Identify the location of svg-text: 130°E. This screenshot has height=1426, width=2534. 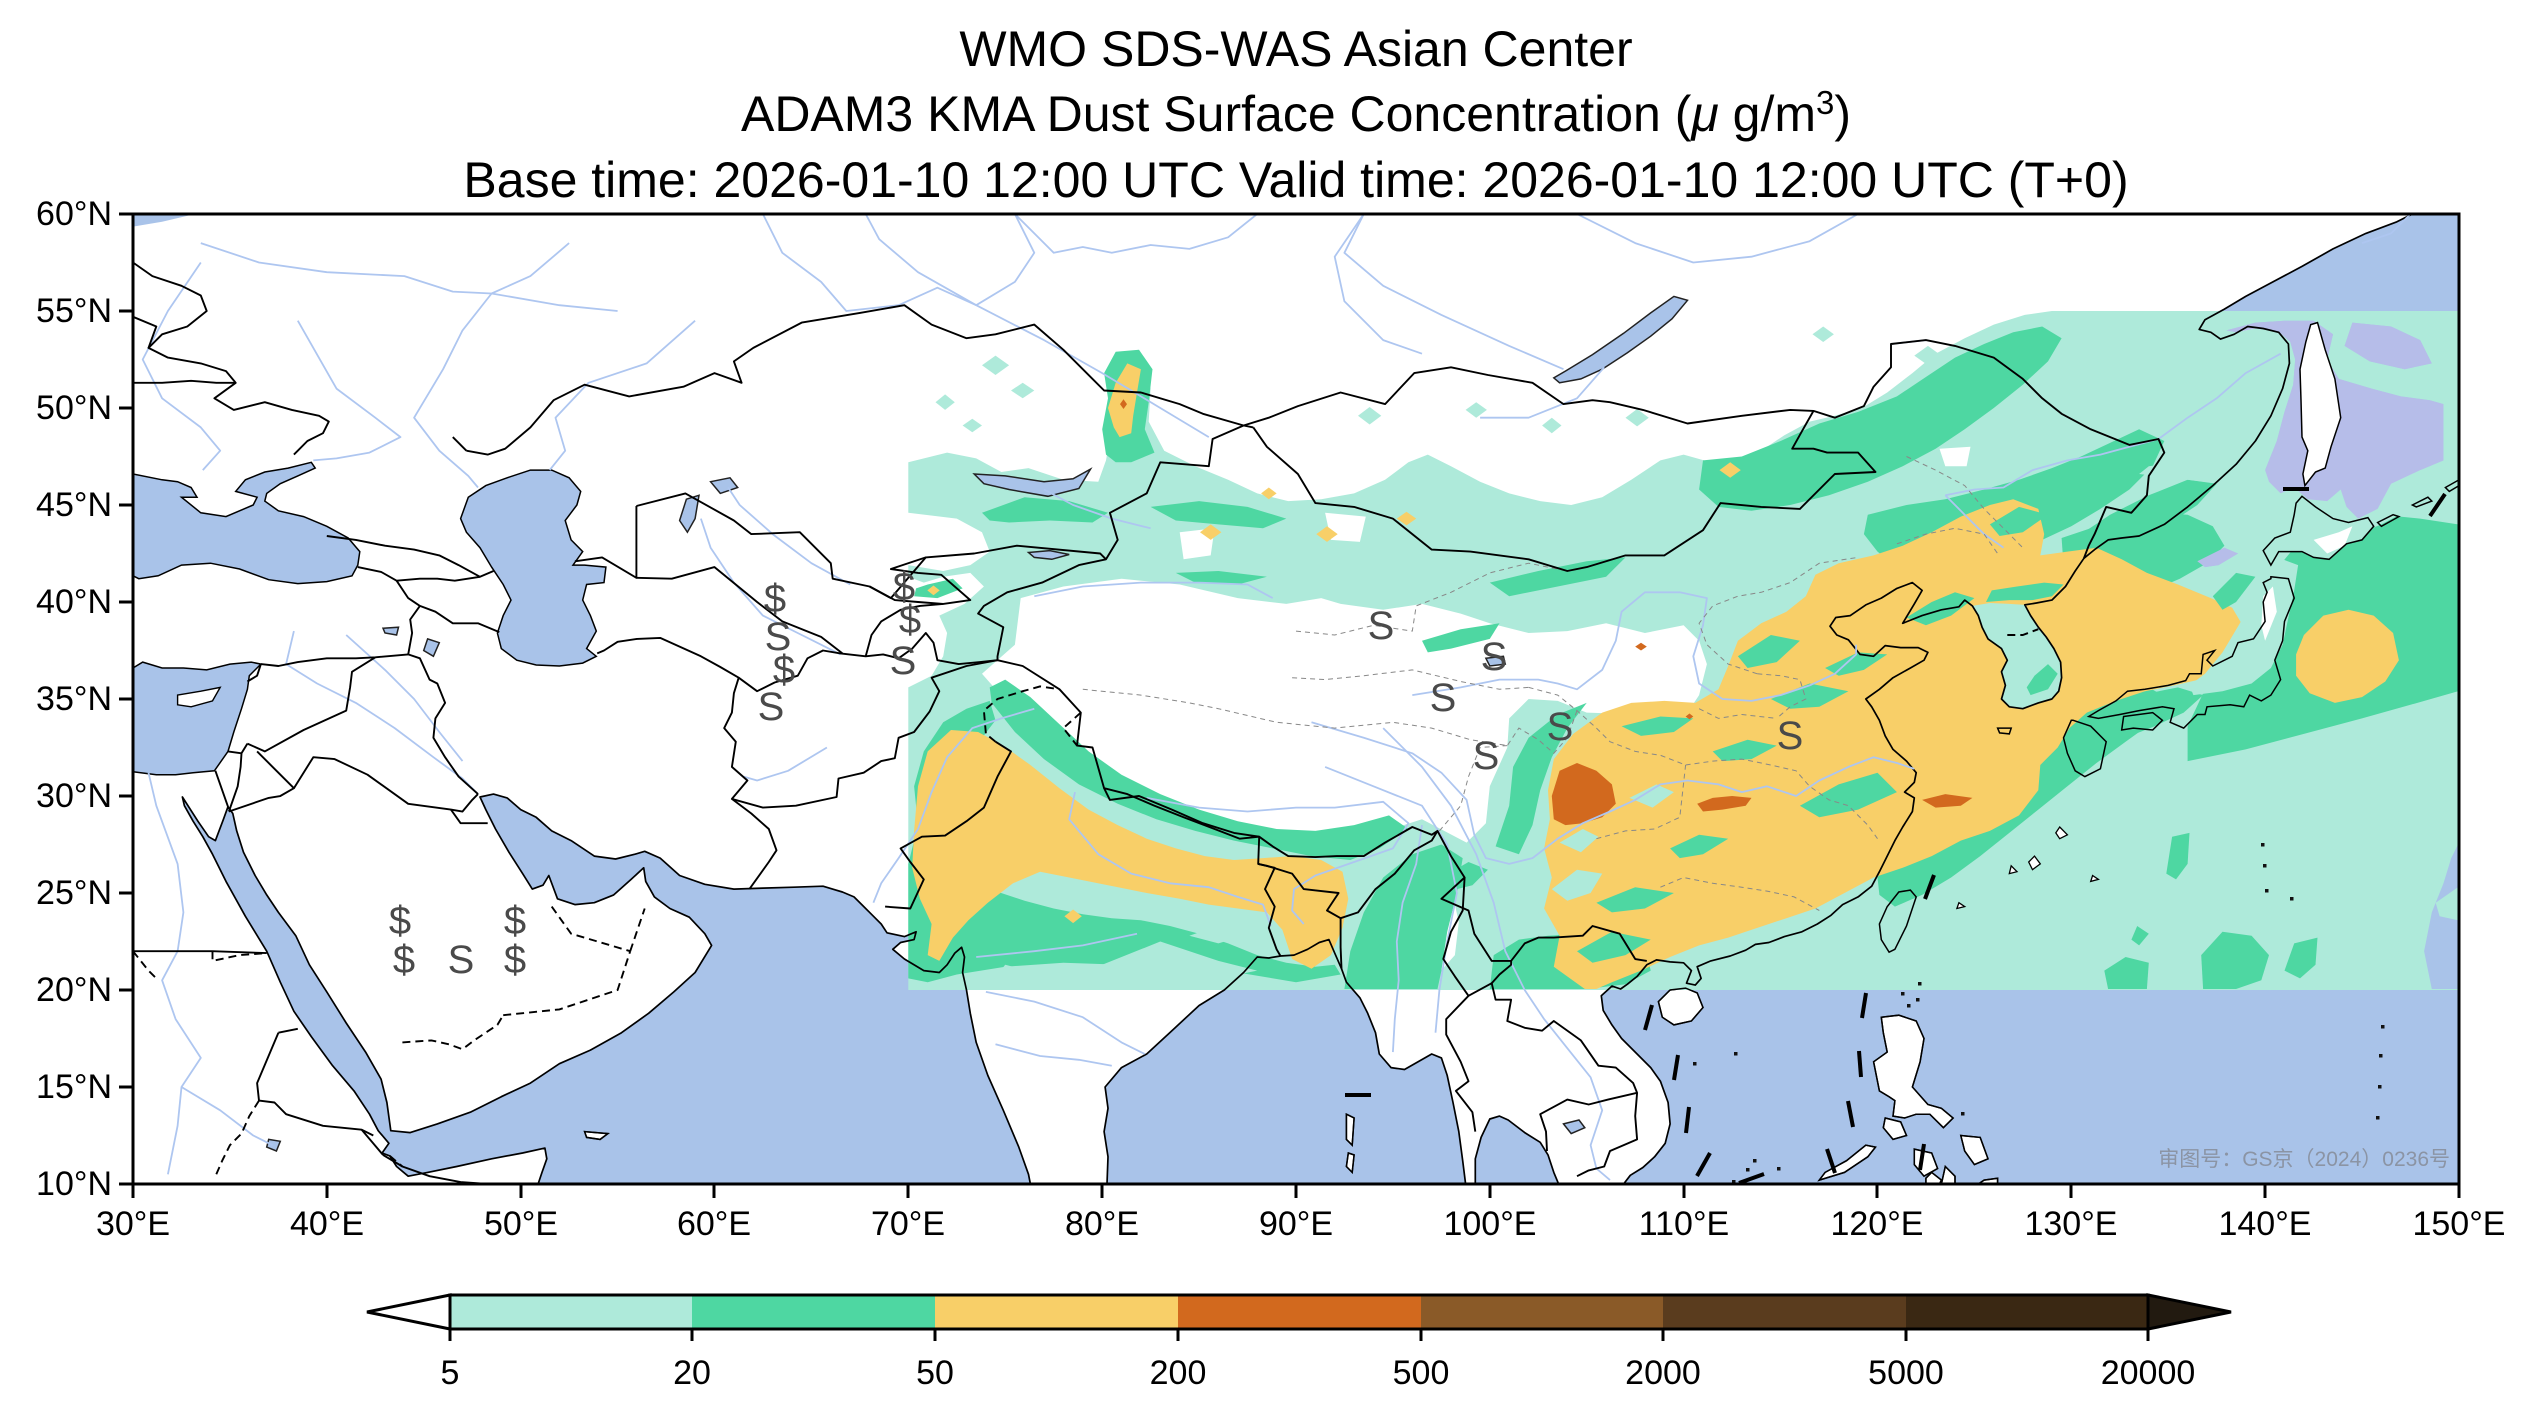
(2070, 1224).